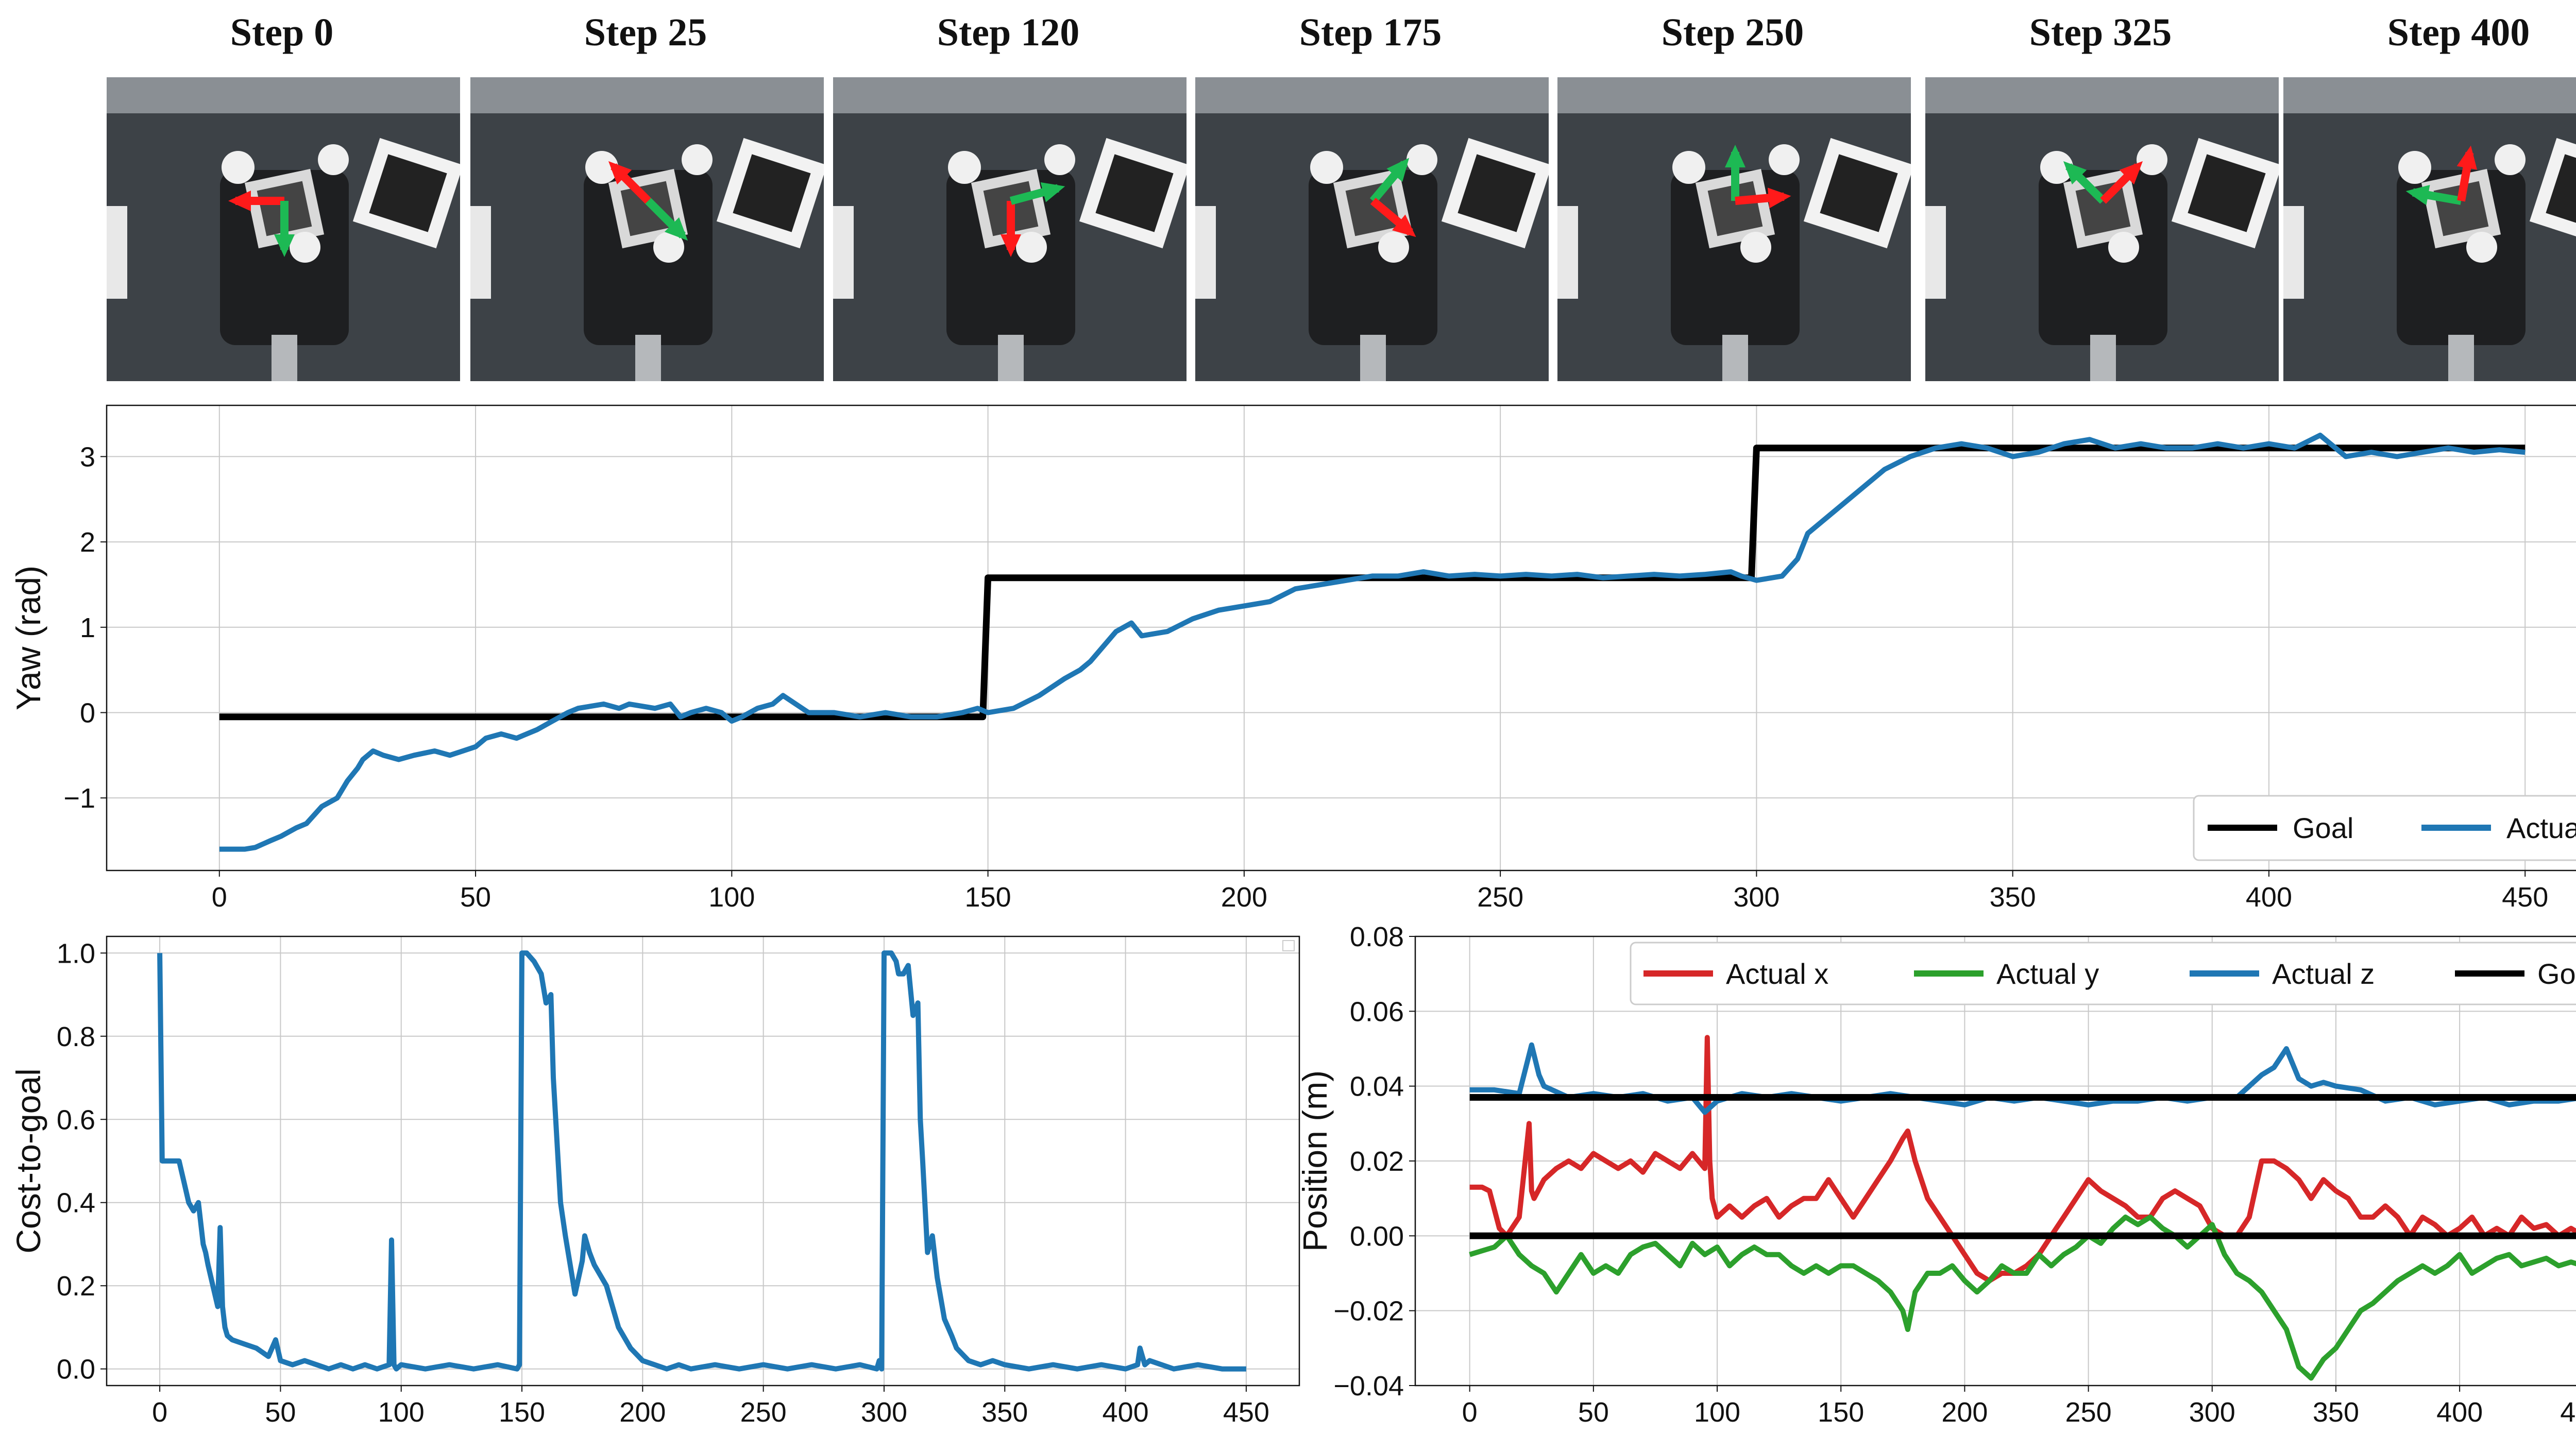 The image size is (2576, 1435). What do you see at coordinates (645, 32) in the screenshot?
I see `step-title-1: Step 25` at bounding box center [645, 32].